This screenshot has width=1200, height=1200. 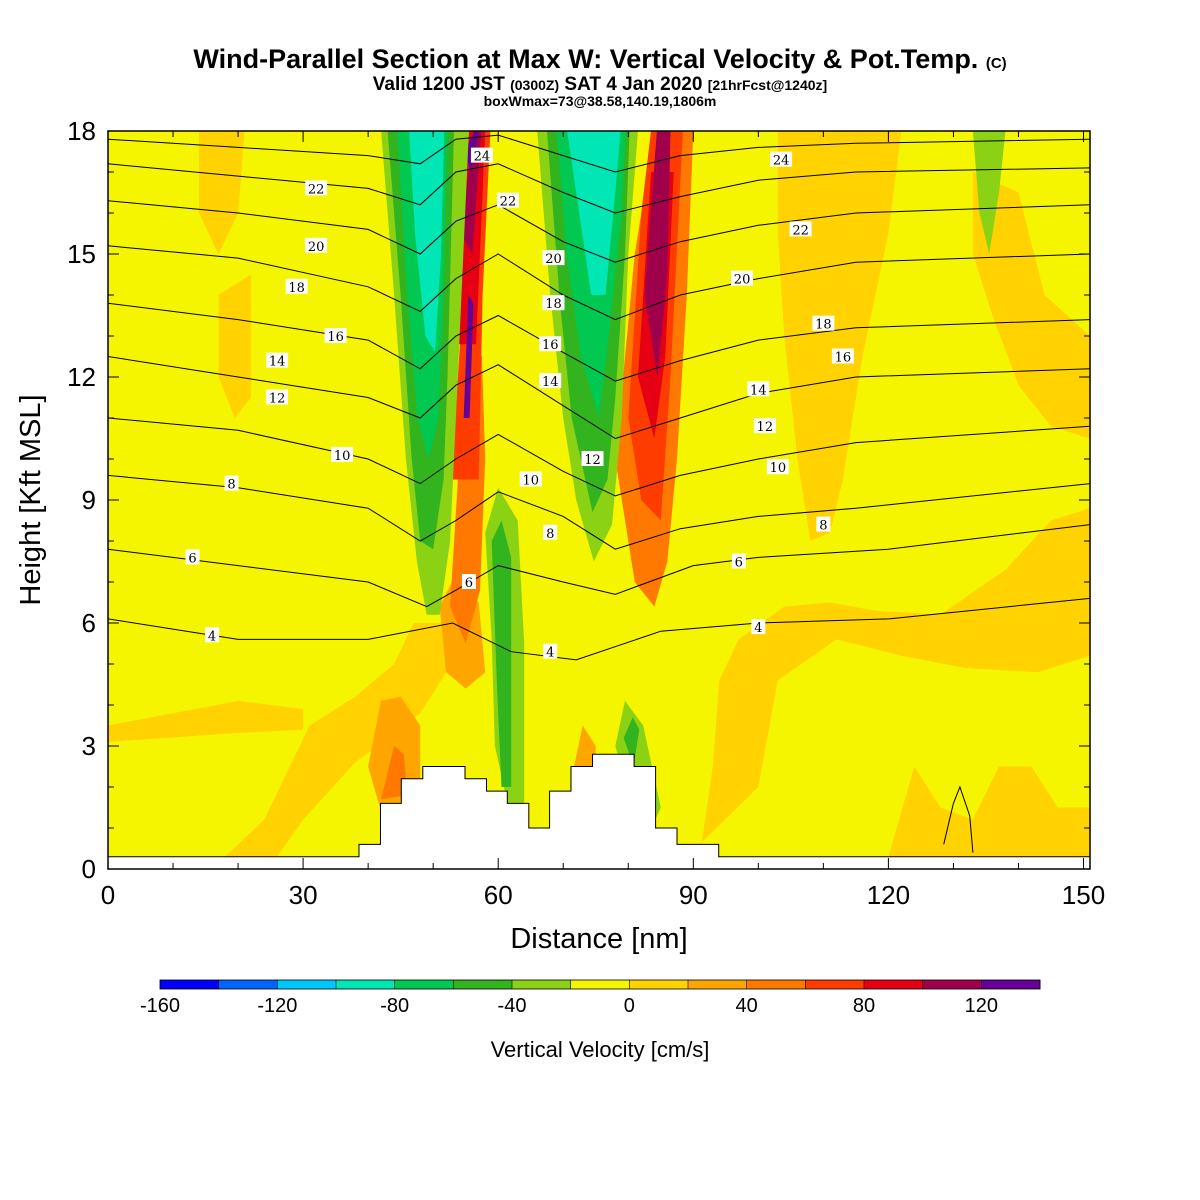 I want to click on colorbar-tick-label: -80, so click(x=394, y=1006).